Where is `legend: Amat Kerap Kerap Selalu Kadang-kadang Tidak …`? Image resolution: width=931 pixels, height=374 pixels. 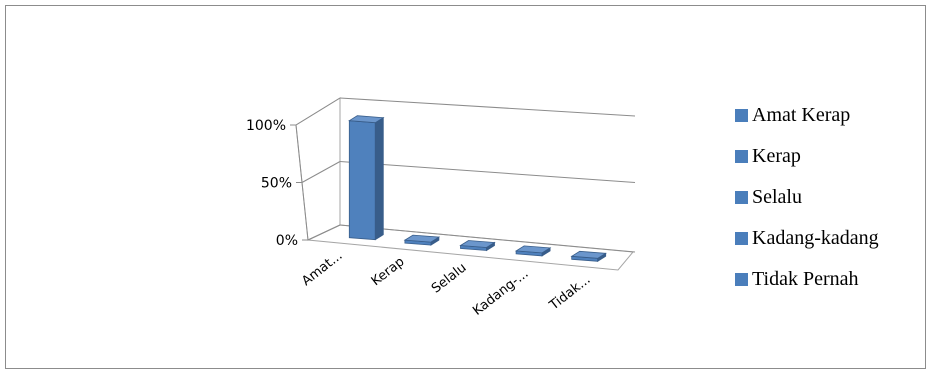
legend: Amat Kerap Kerap Selalu Kadang-kadang Tidak … is located at coordinates (830, 197).